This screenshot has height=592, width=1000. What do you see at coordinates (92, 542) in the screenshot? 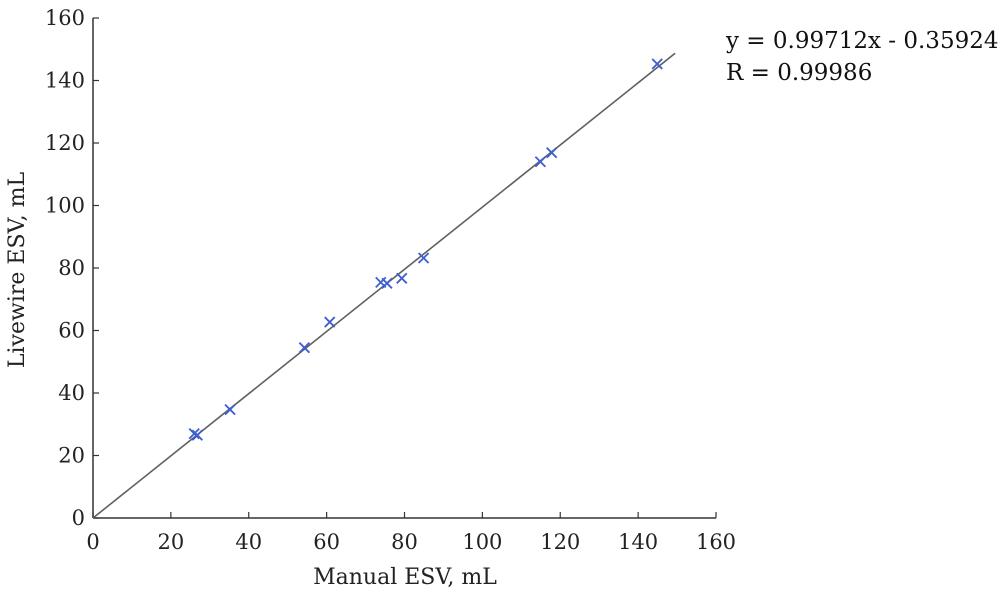
I see `x-tick-label: 0` at bounding box center [92, 542].